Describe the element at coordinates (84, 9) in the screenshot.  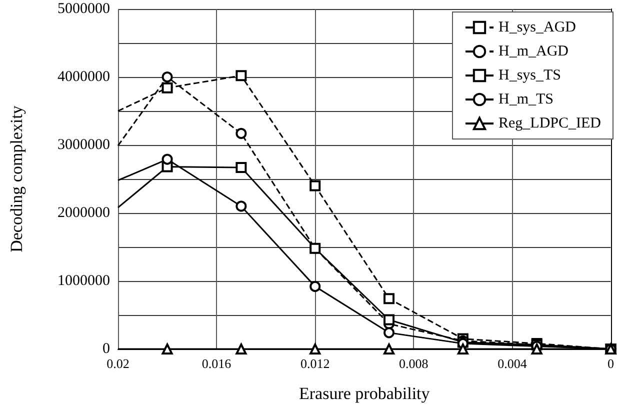
I see `y-tick-label: 5000000` at that location.